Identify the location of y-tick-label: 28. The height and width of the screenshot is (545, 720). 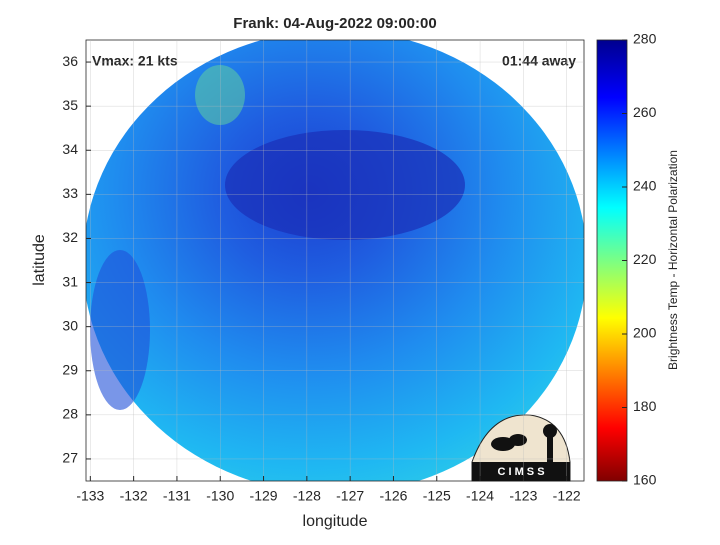
(70, 414).